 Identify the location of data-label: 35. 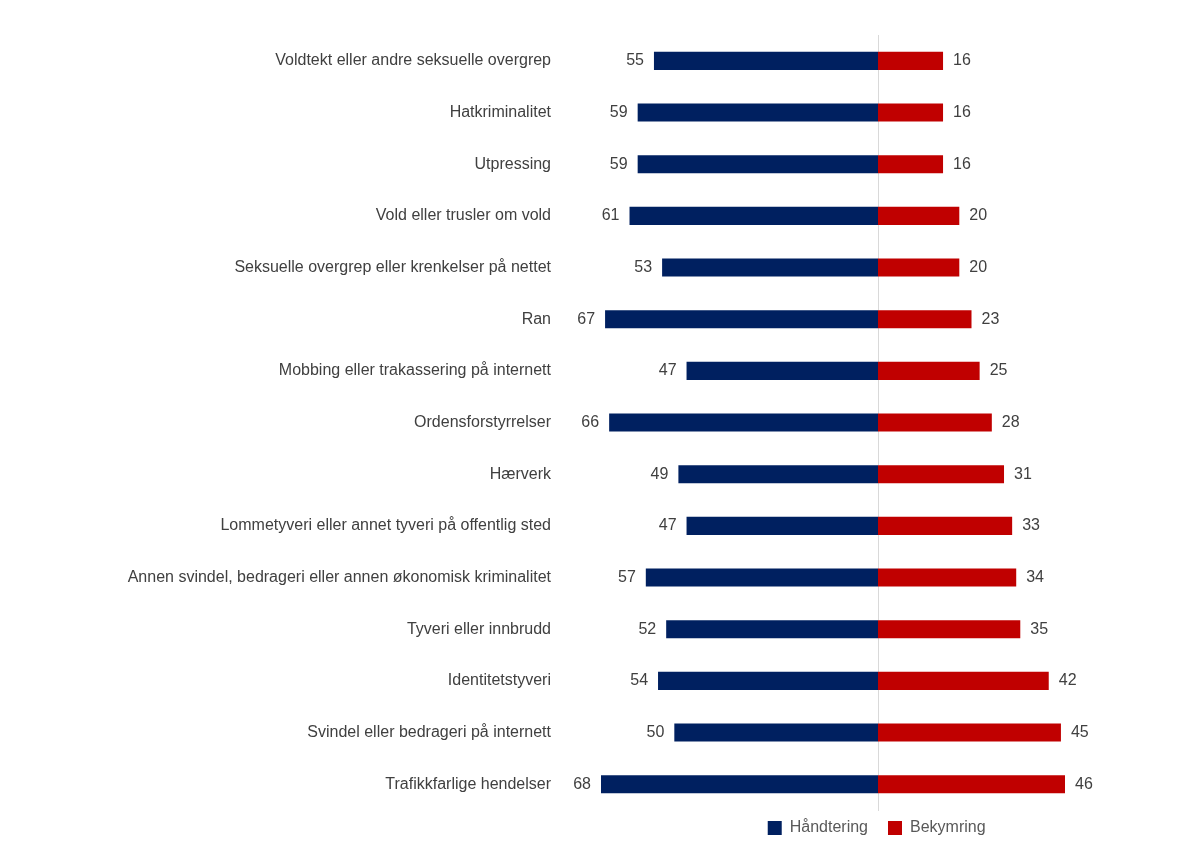
(1039, 628).